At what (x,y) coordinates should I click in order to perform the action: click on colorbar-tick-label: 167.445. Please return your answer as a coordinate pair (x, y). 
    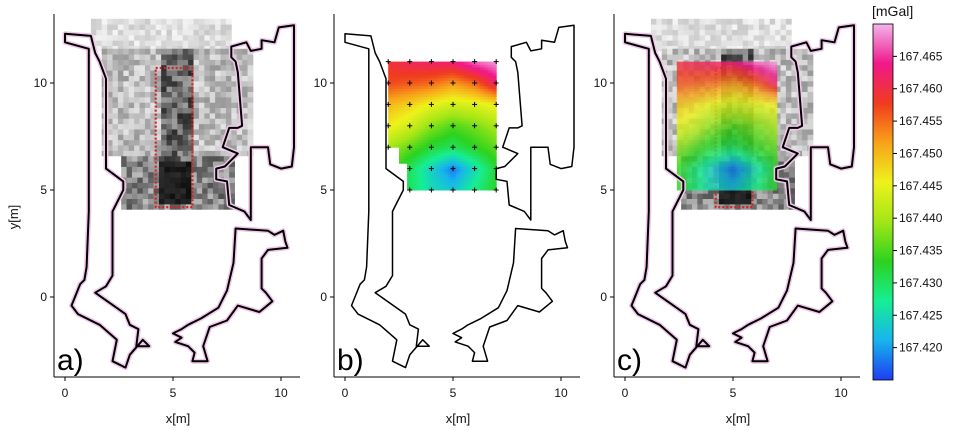
    Looking at the image, I should click on (921, 186).